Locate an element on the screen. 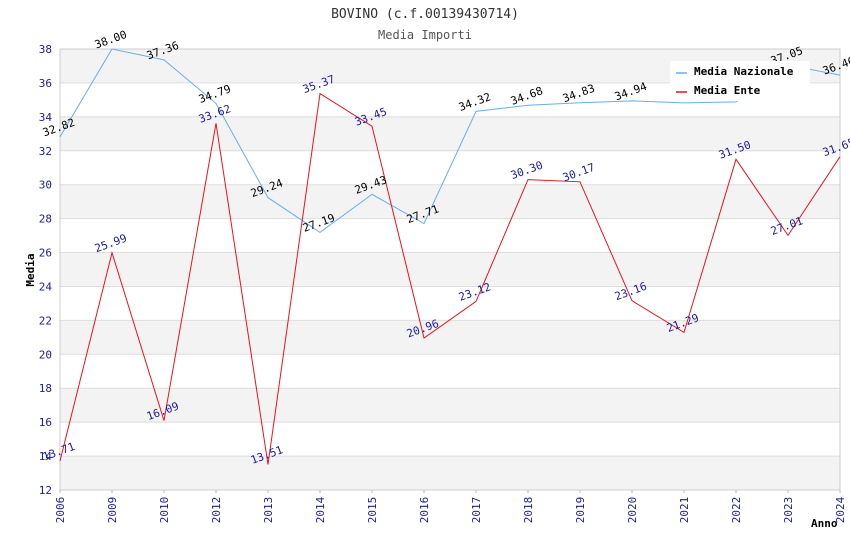 The width and height of the screenshot is (850, 550). x-tick-label: 2019 is located at coordinates (580, 510).